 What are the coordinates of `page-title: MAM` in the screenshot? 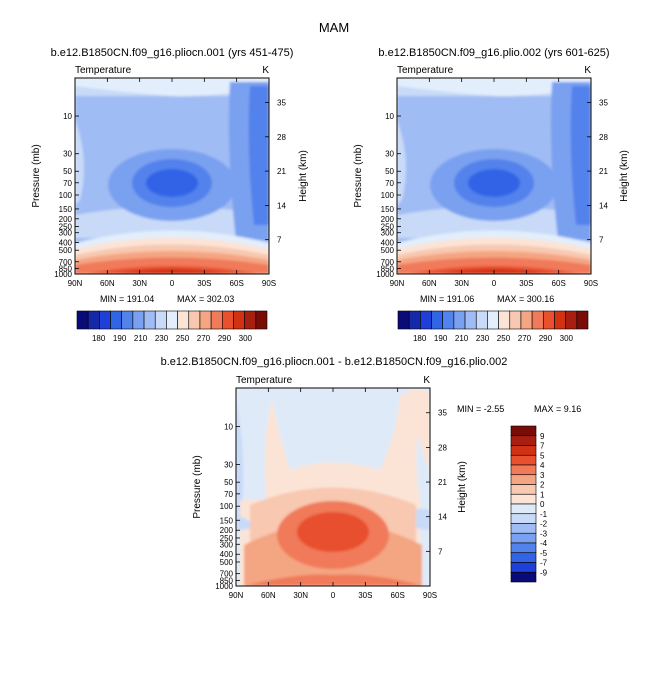 It's located at (334, 27).